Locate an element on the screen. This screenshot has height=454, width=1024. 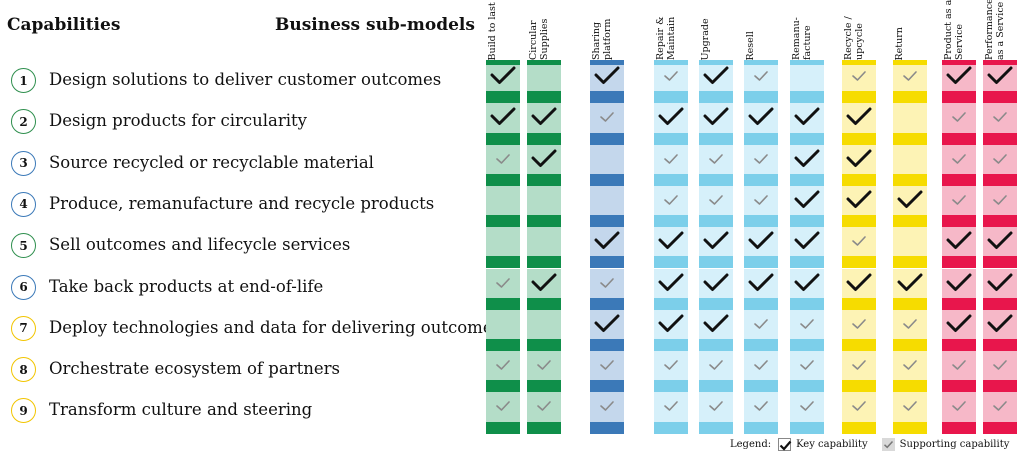
legend-key-label: Key capability is located at coordinates (832, 444).